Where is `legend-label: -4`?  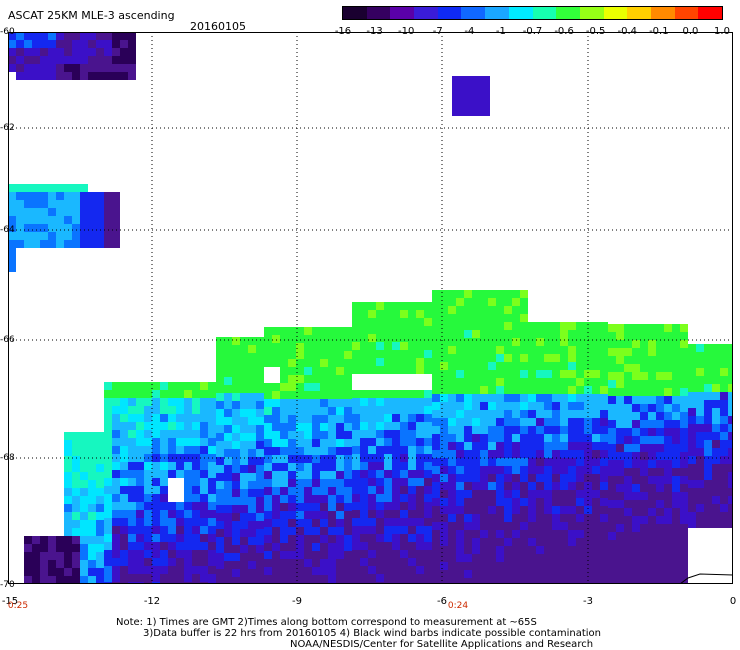 legend-label: -4 is located at coordinates (469, 31).